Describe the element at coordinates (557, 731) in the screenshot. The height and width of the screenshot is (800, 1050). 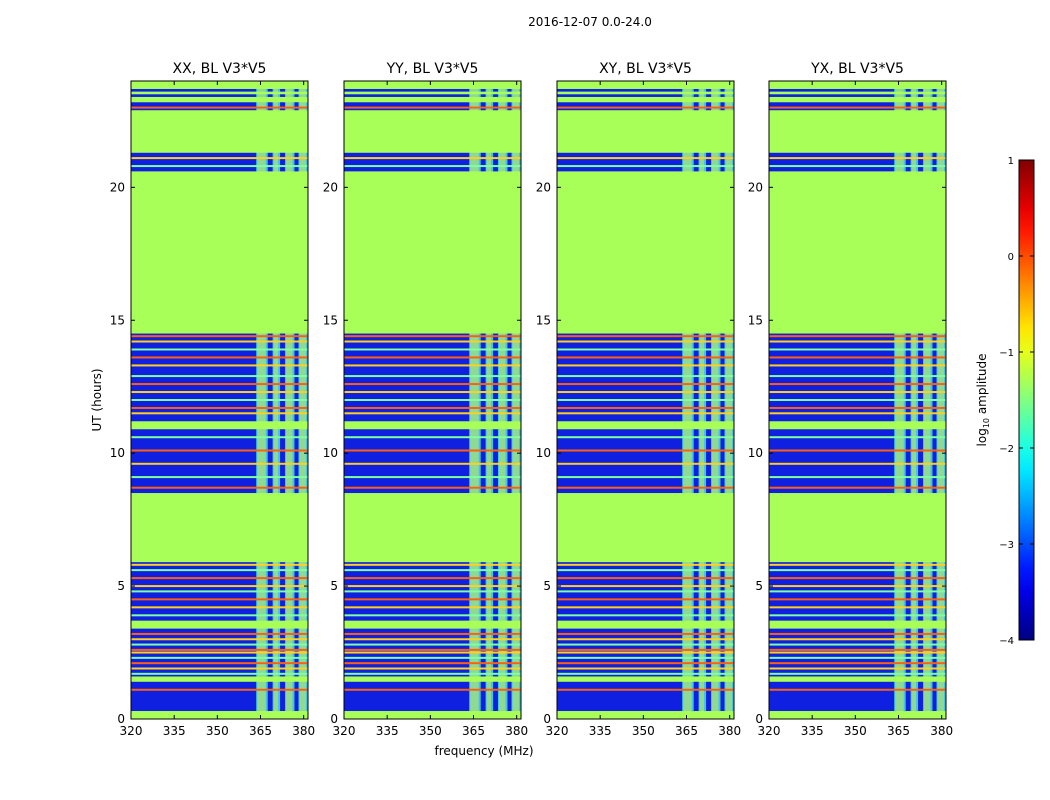
I see `x-tick-label: 320` at that location.